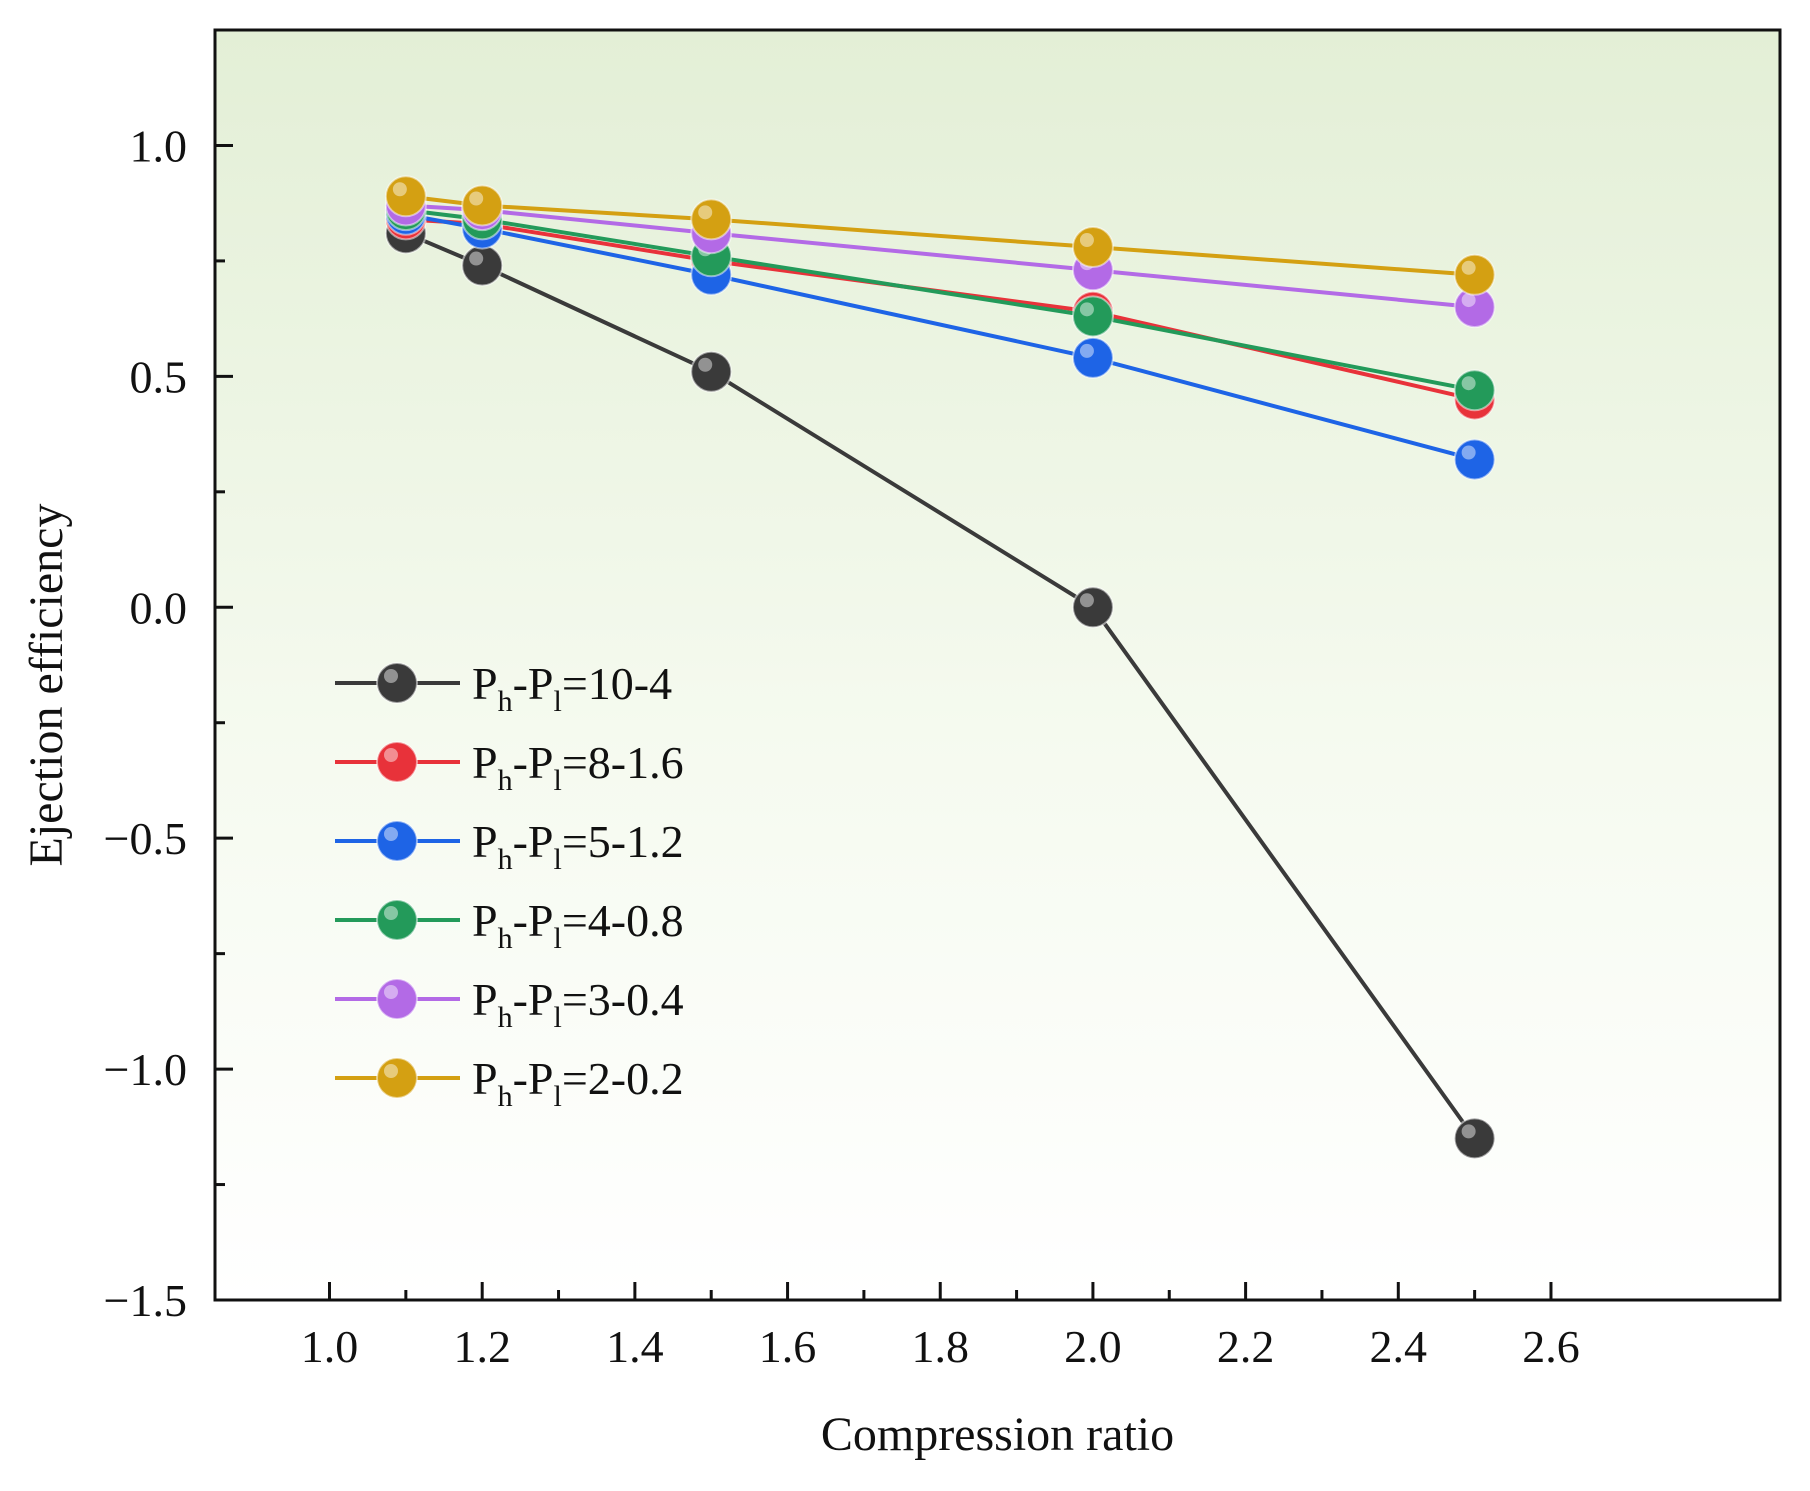 The height and width of the screenshot is (1491, 1810). I want to click on x-tick-label: 1.0, so click(330, 1346).